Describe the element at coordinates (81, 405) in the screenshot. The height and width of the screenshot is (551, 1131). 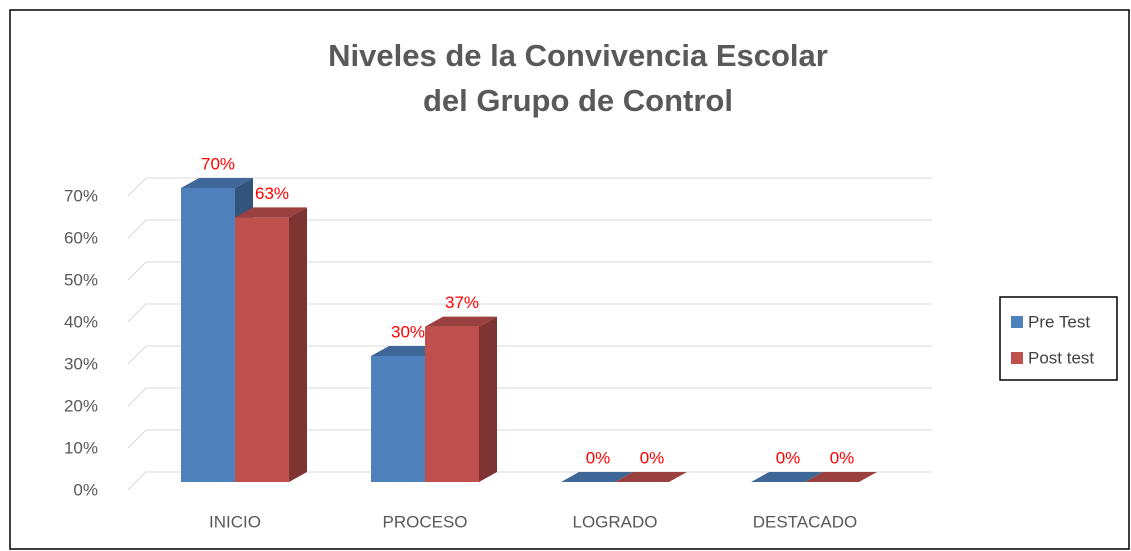
I see `y-tick-label: 20%` at that location.